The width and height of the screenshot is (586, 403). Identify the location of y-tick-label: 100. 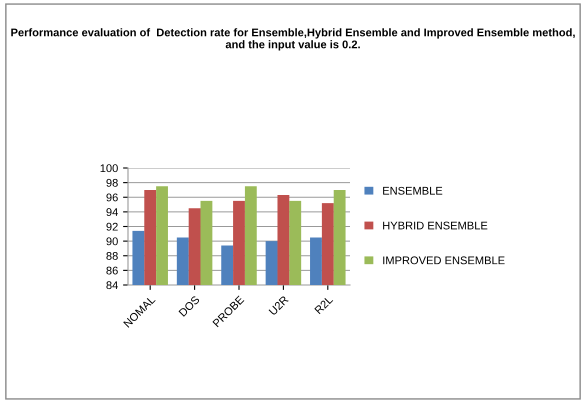
(109, 168).